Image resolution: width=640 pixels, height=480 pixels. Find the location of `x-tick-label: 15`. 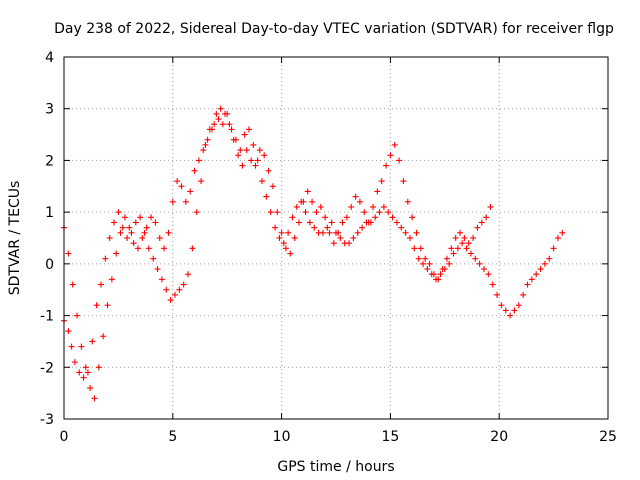

x-tick-label: 15 is located at coordinates (390, 437).